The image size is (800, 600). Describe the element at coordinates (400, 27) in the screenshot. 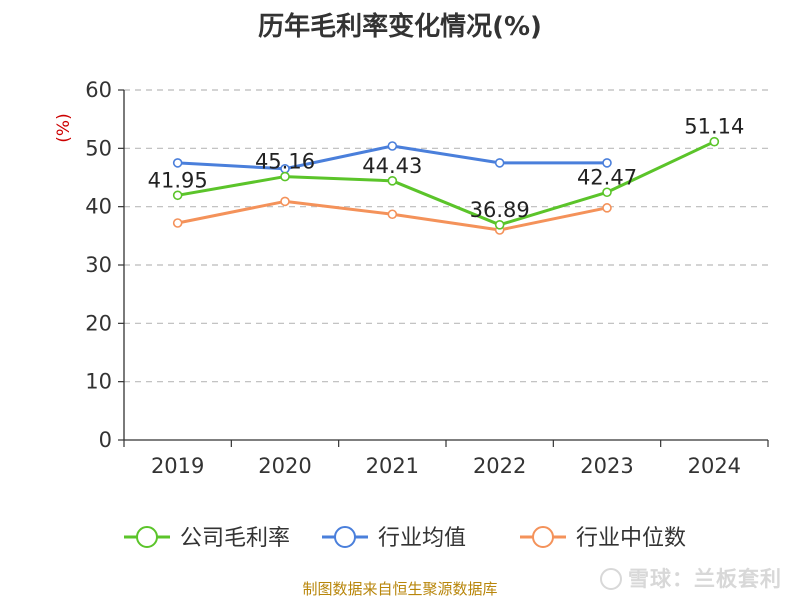

I see `chart-title: 历年毛利率变化情况(%)` at that location.